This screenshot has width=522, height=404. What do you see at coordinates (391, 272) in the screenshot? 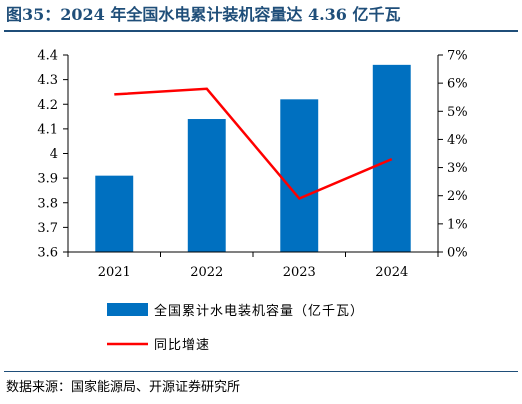
I see `x-tick-label-2024: 2024` at bounding box center [391, 272].